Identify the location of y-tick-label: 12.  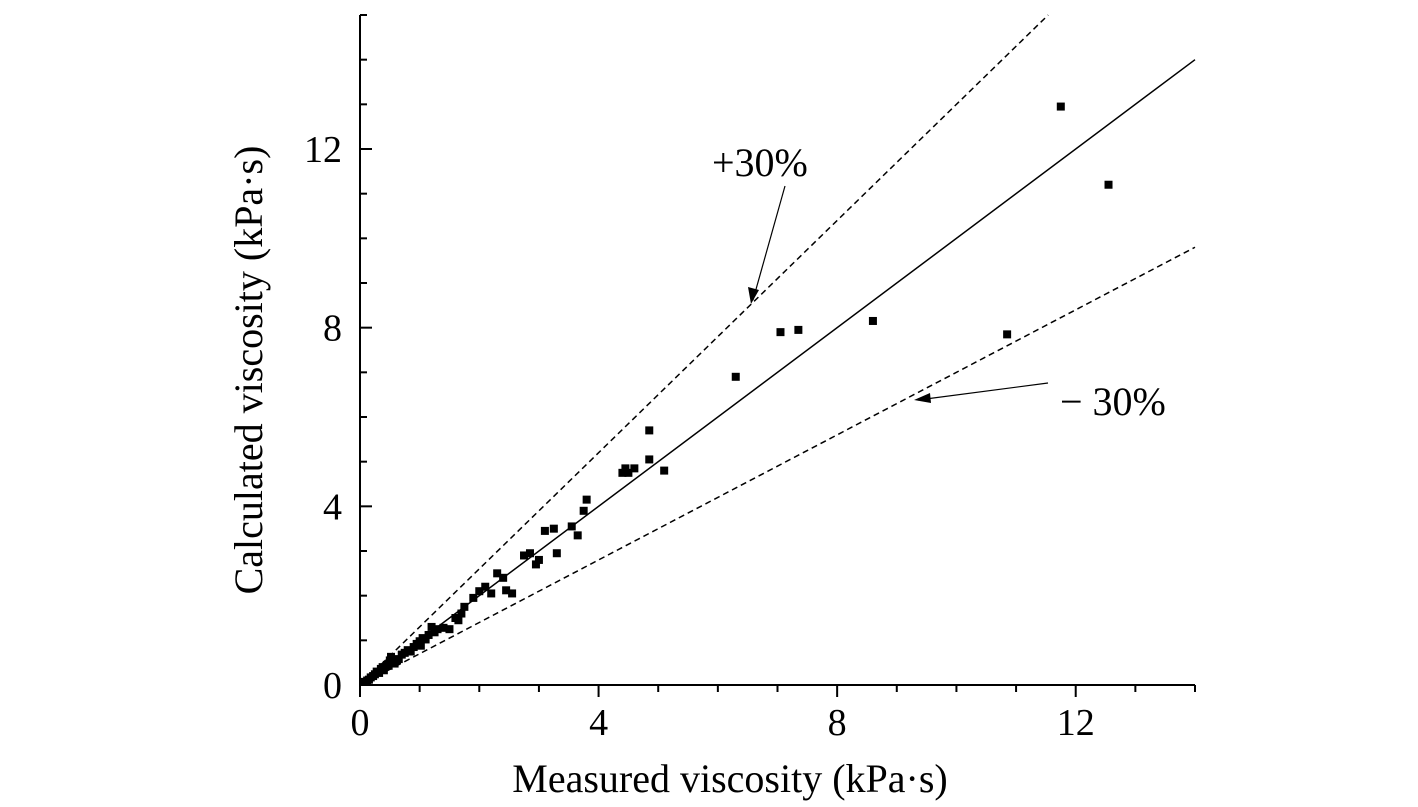
(323, 150).